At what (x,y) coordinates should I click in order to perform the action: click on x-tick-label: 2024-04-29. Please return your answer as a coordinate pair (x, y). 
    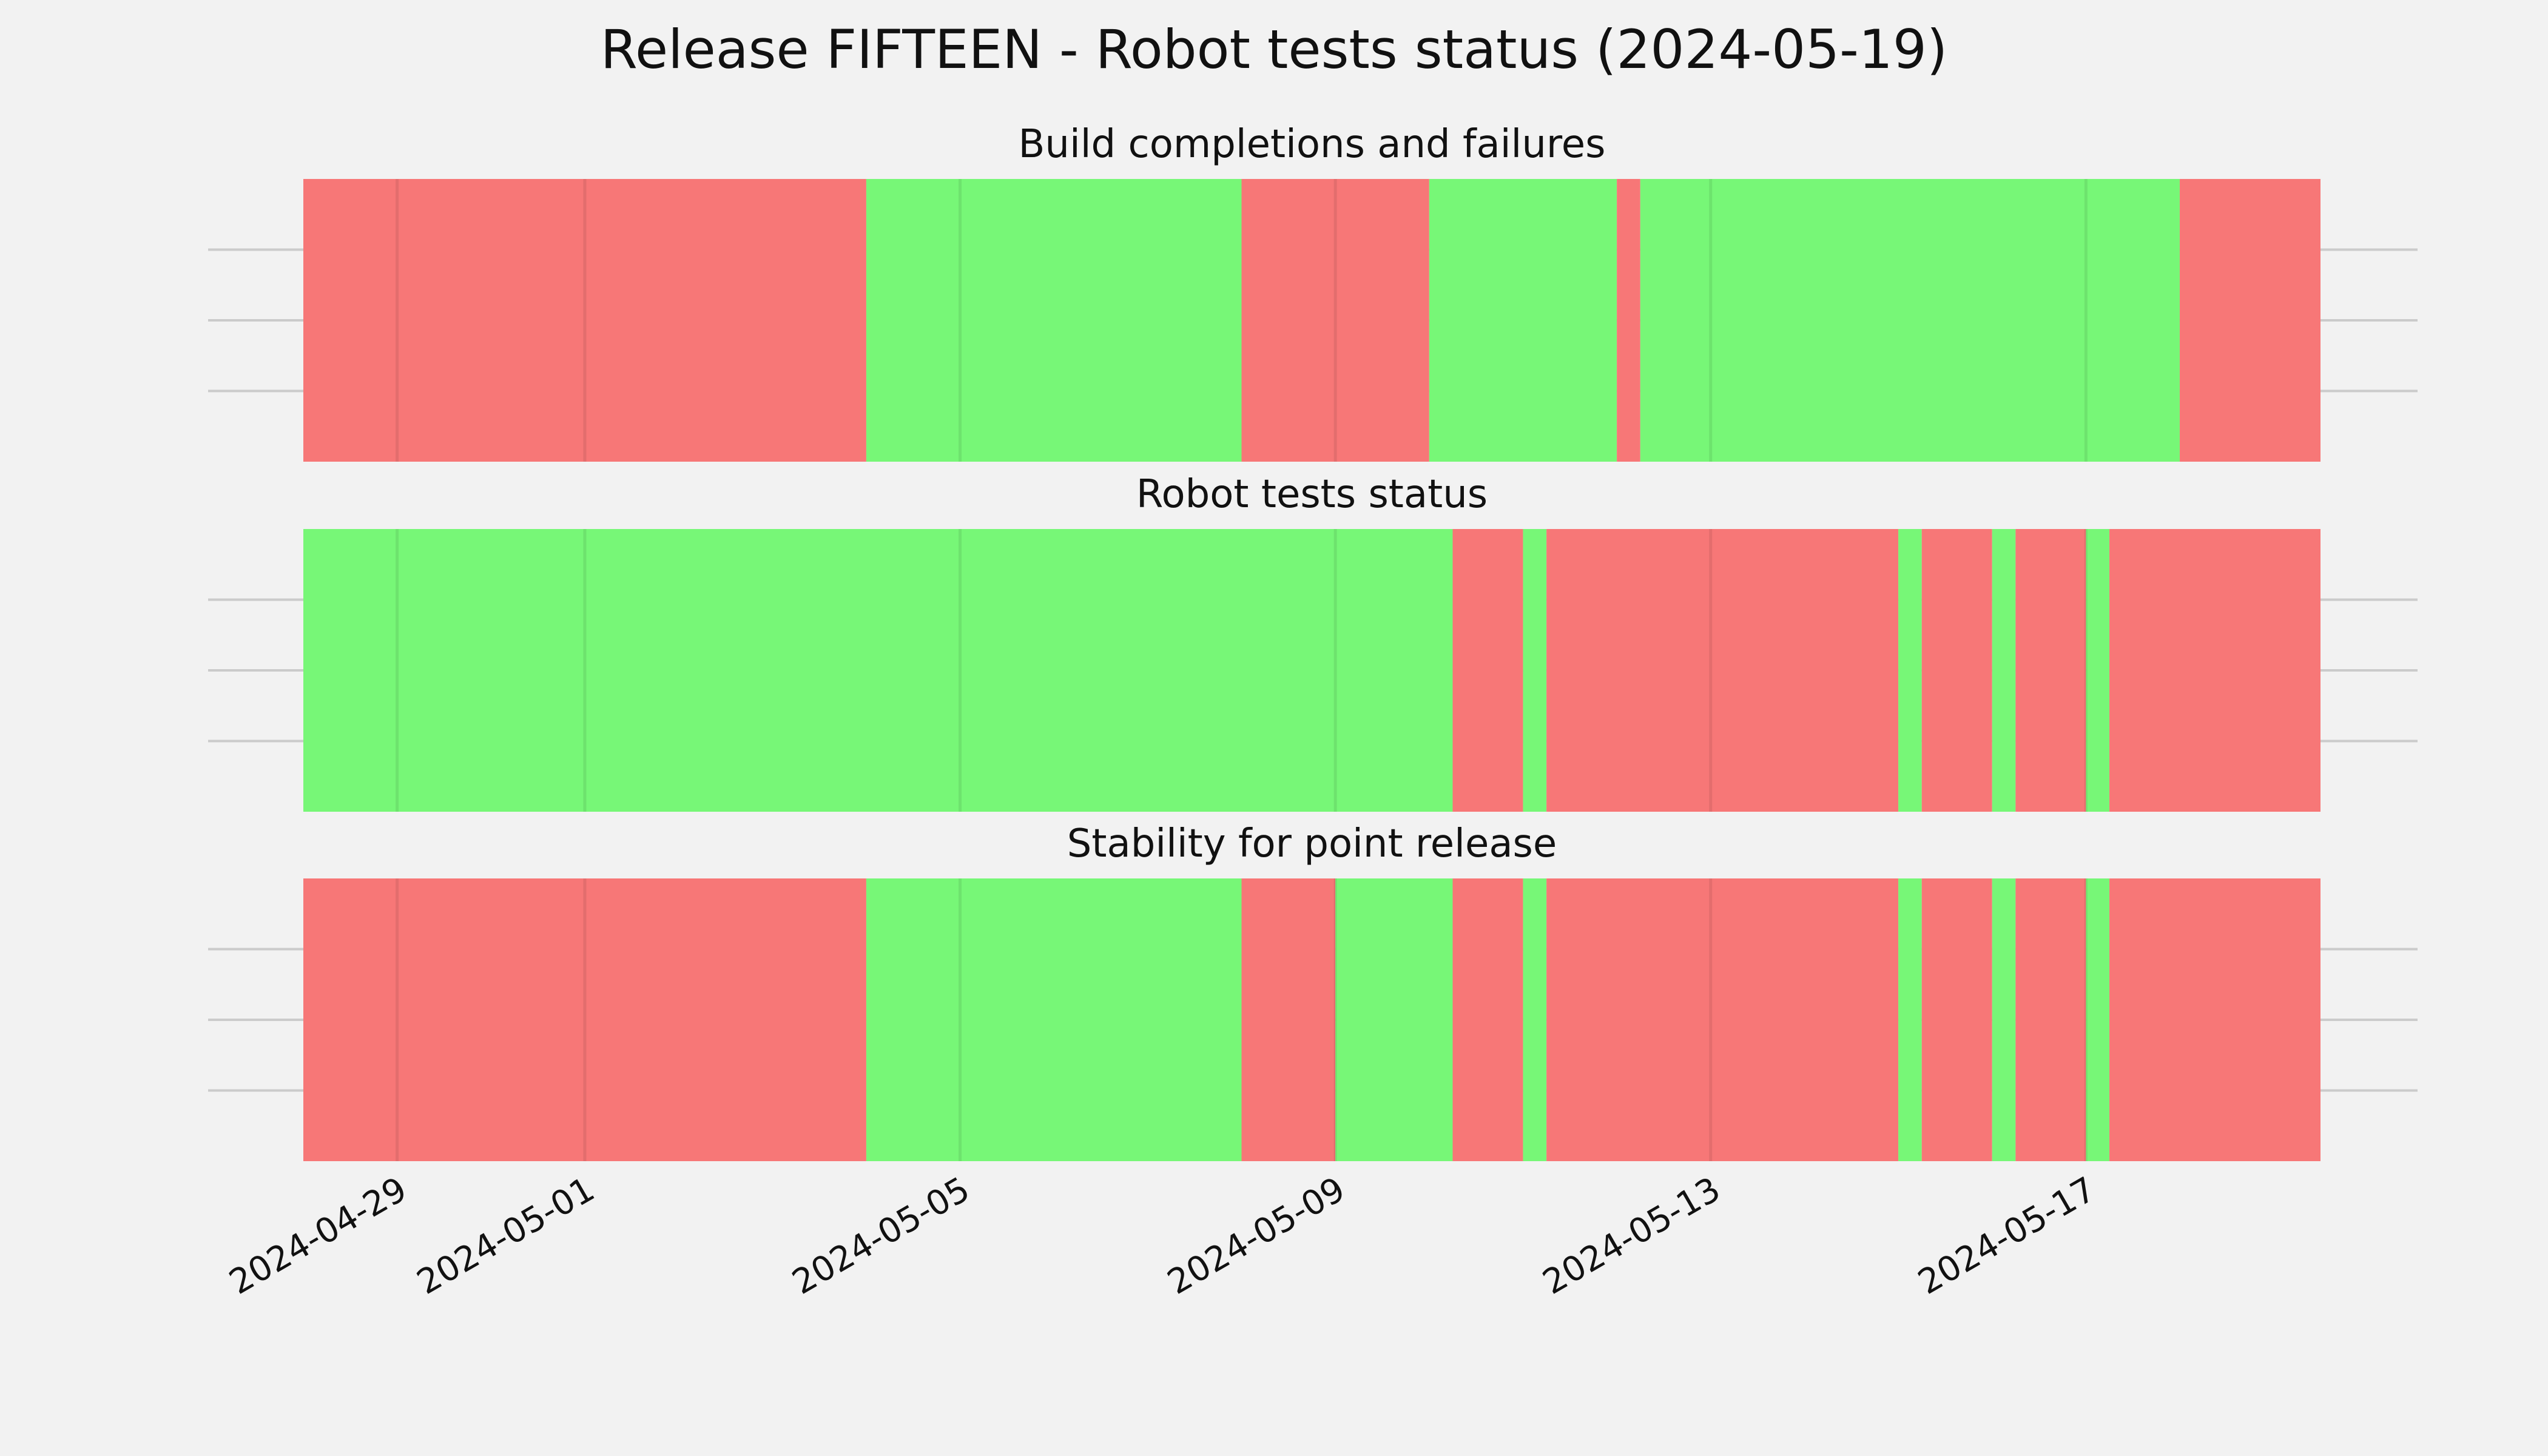
    Looking at the image, I should click on (318, 1236).